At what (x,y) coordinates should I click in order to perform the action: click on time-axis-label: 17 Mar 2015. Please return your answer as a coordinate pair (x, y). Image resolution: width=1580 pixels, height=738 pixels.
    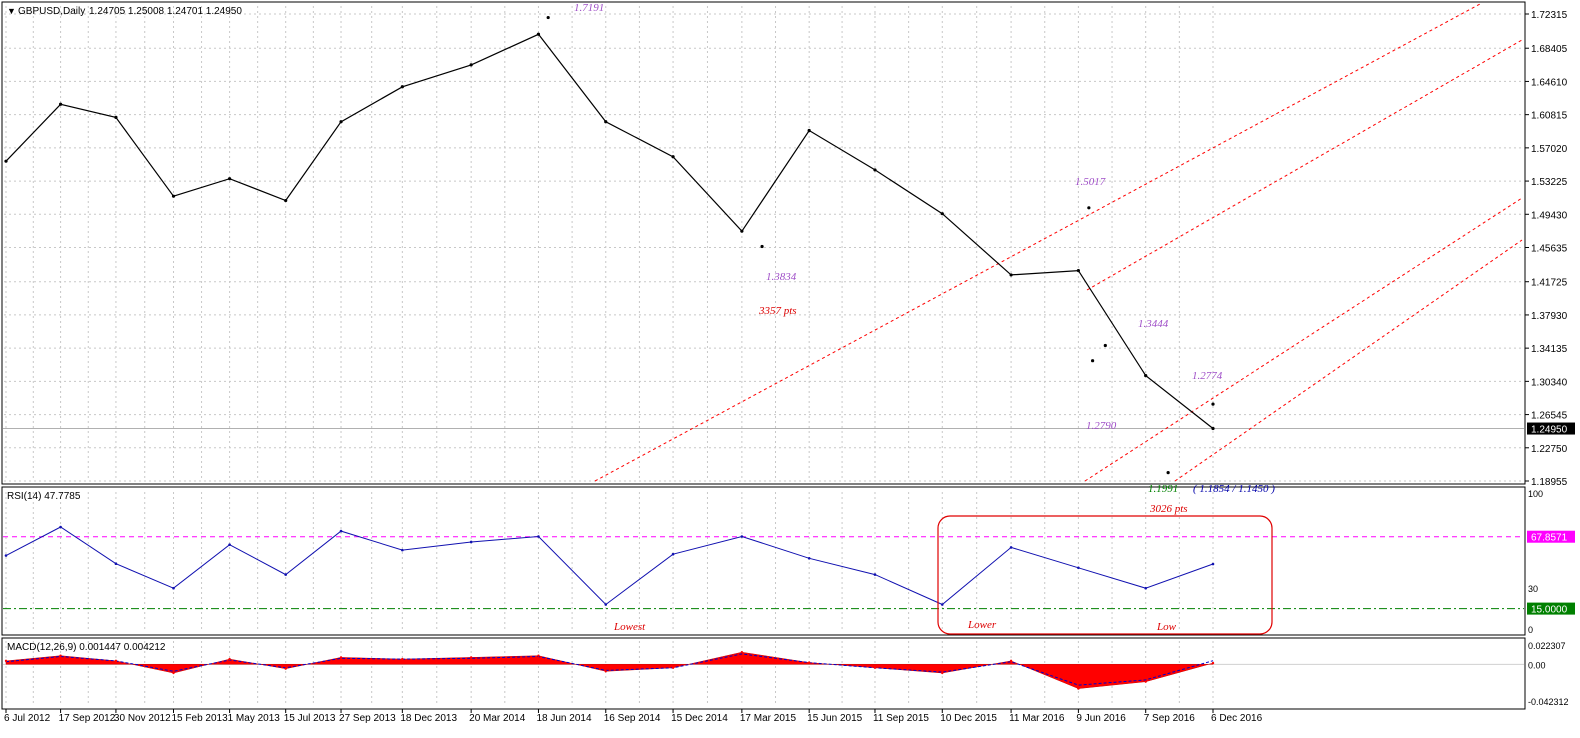
    Looking at the image, I should click on (768, 718).